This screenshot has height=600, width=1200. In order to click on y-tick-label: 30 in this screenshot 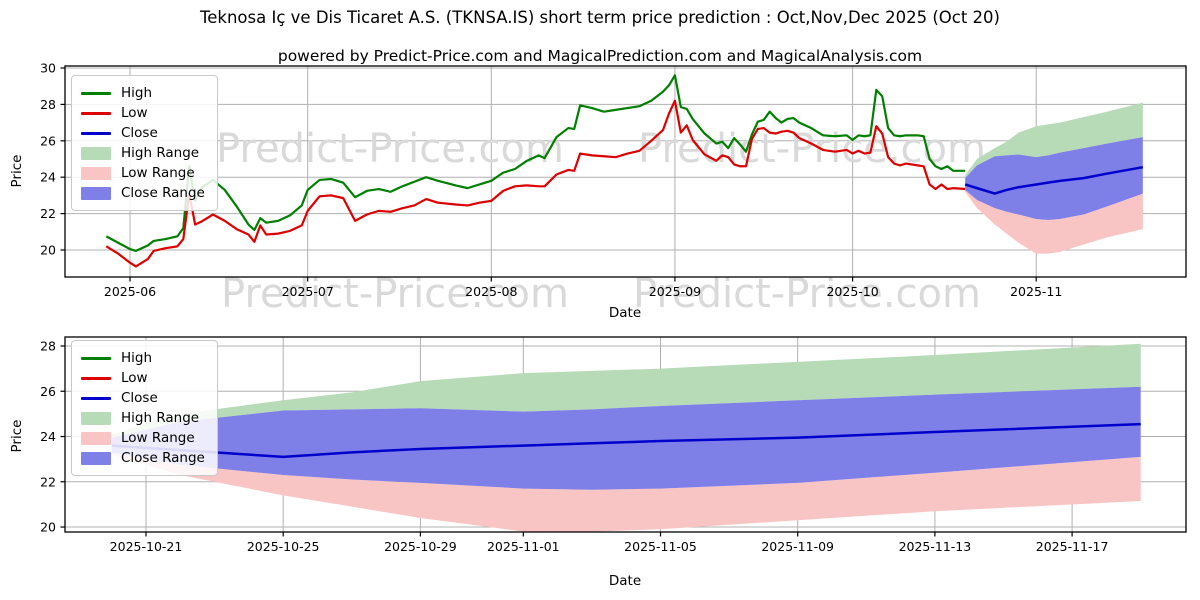, I will do `click(48, 68)`.